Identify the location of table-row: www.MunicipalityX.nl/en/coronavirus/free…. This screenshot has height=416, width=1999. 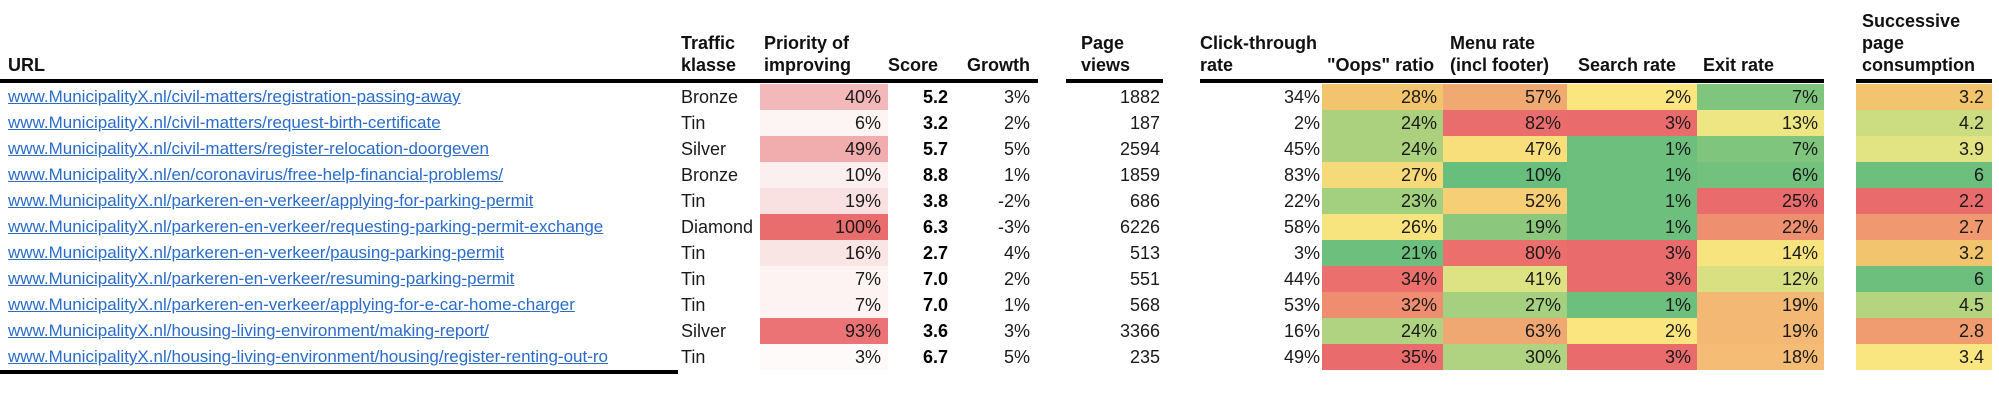
(999, 175).